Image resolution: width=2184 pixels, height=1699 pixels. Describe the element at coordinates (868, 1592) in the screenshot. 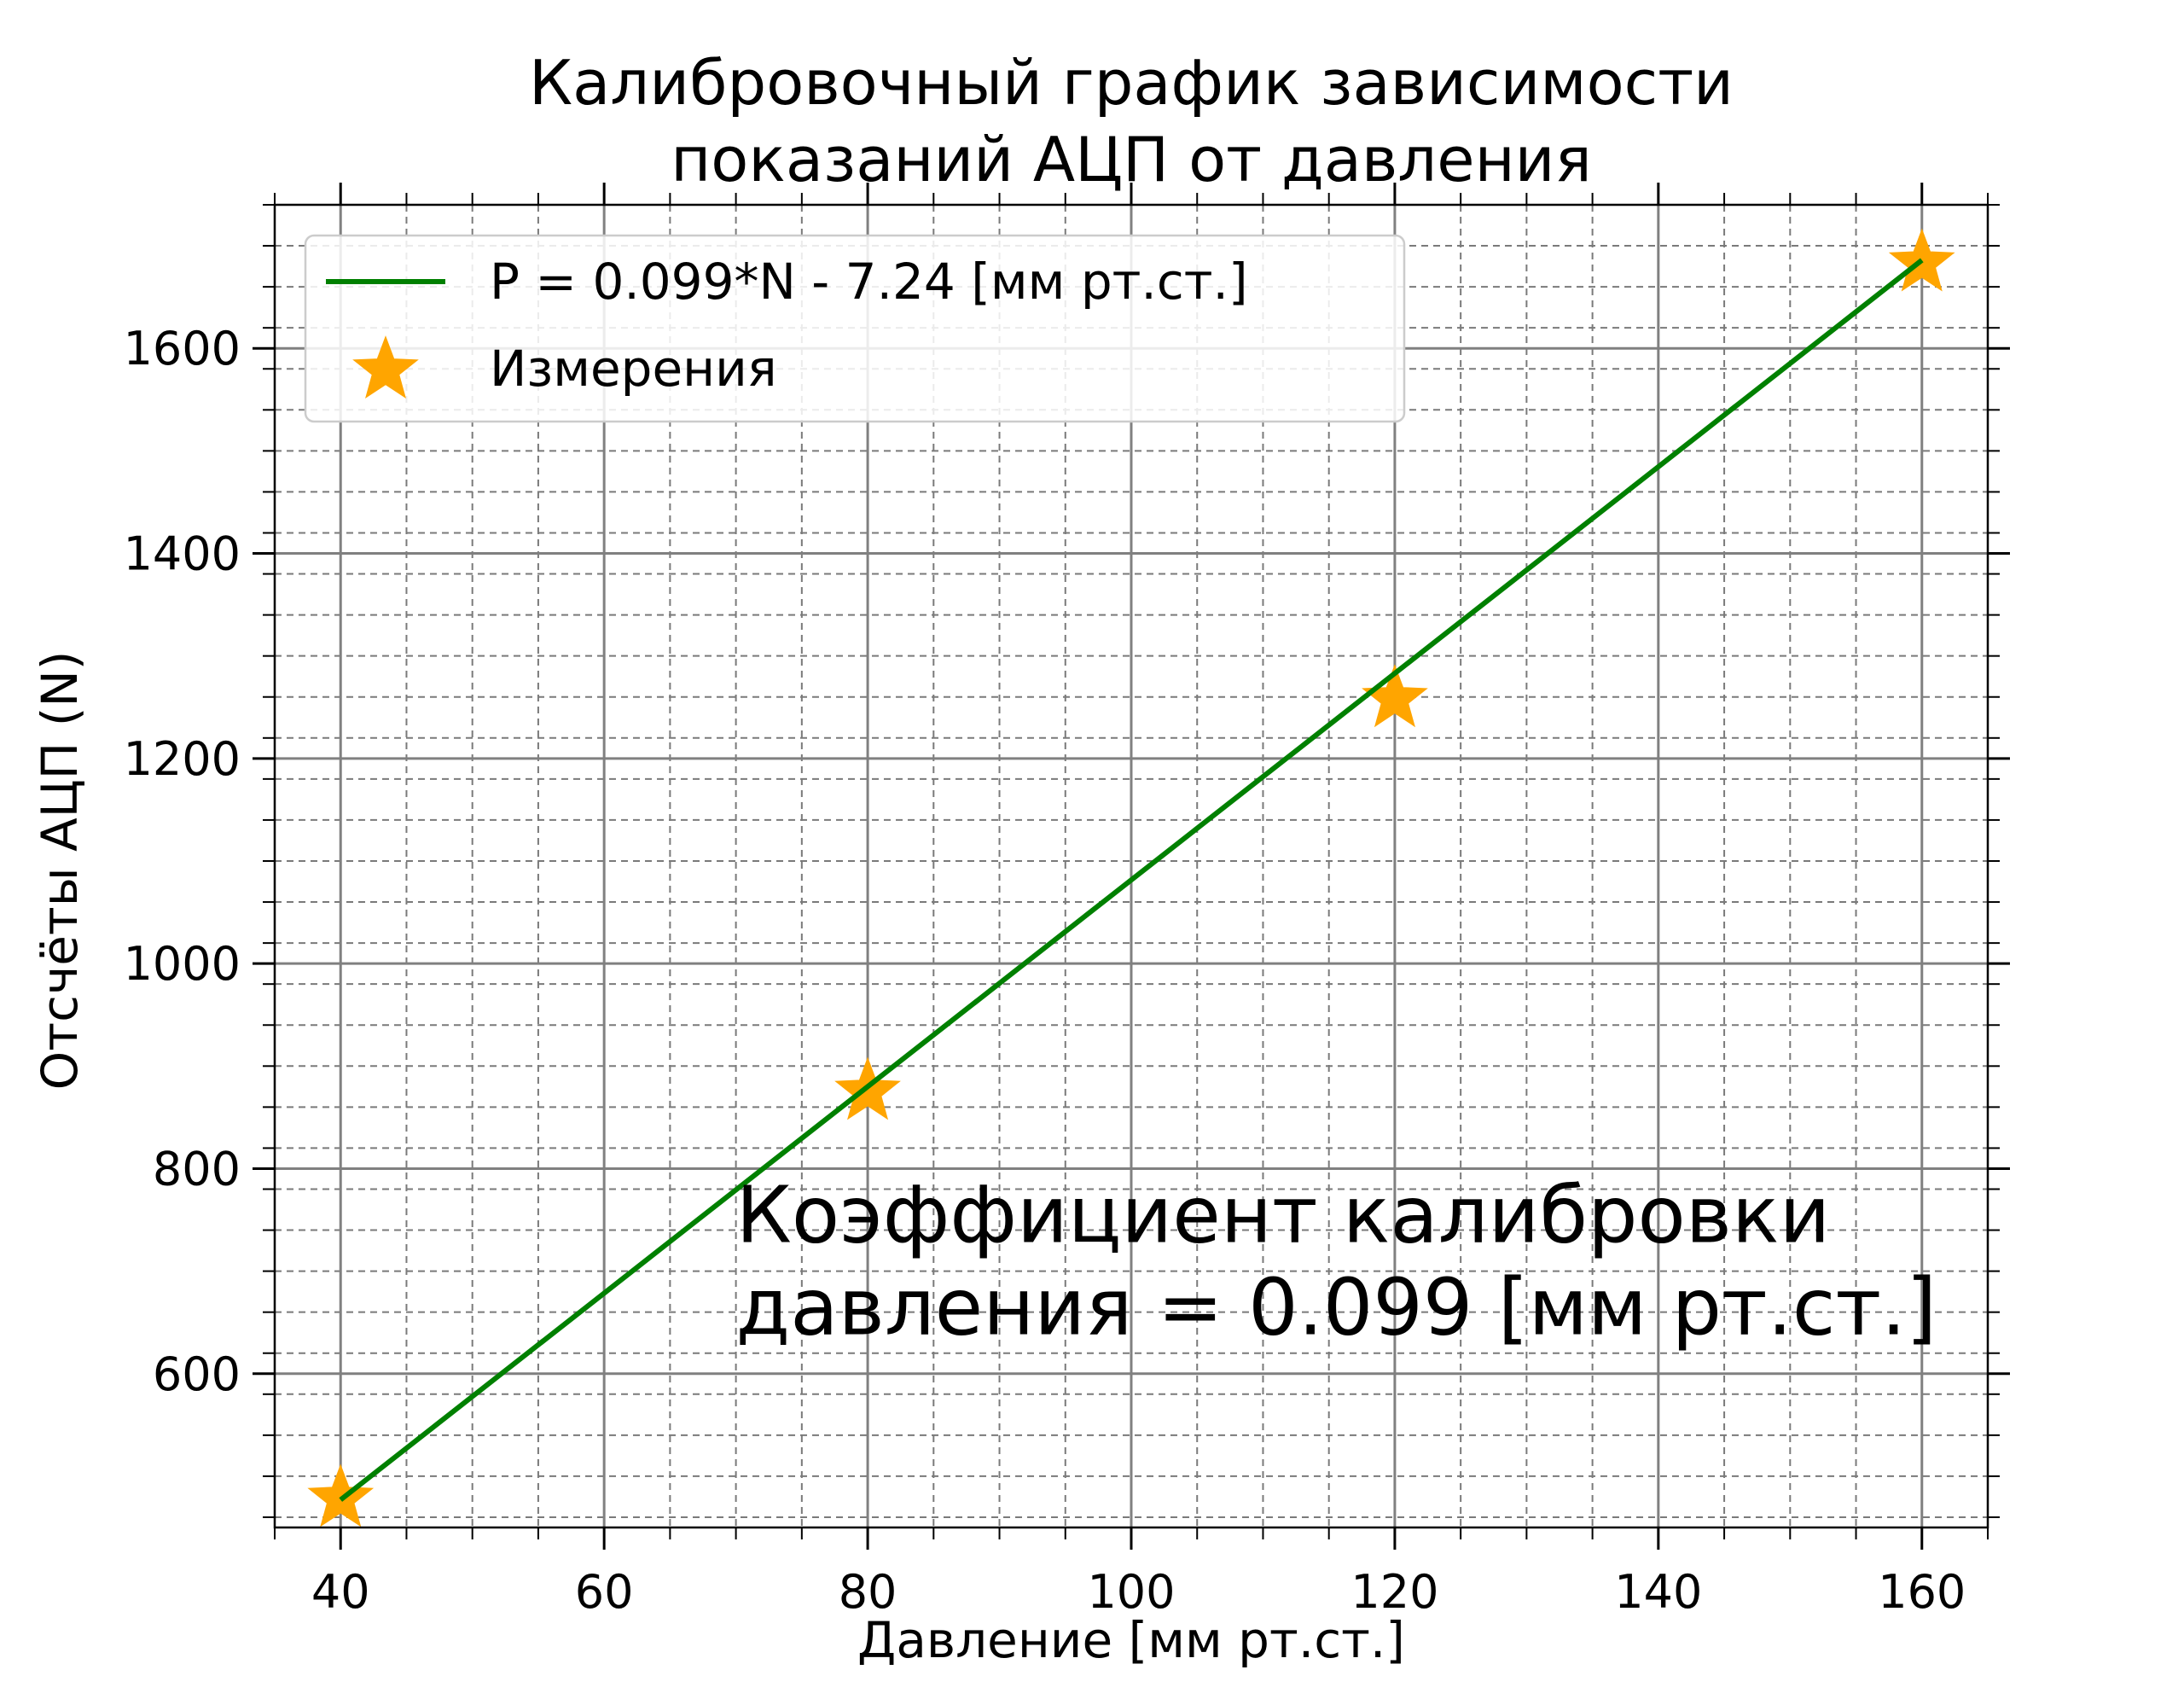

I see `x-tick-label: 80` at that location.